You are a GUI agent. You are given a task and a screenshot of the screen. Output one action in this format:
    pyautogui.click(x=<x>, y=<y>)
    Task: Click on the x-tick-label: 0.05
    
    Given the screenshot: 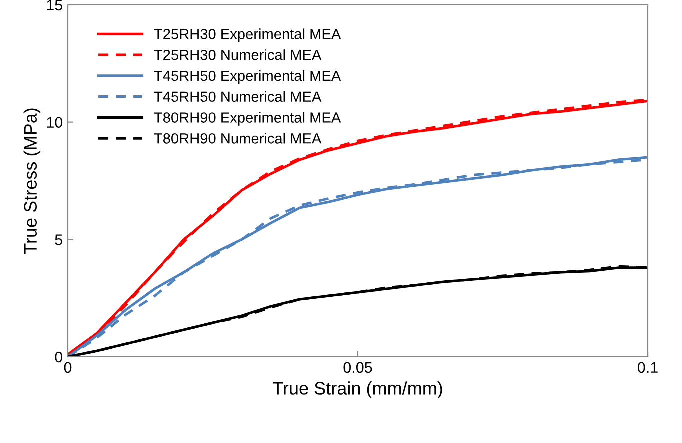 What is the action you would take?
    pyautogui.click(x=358, y=368)
    